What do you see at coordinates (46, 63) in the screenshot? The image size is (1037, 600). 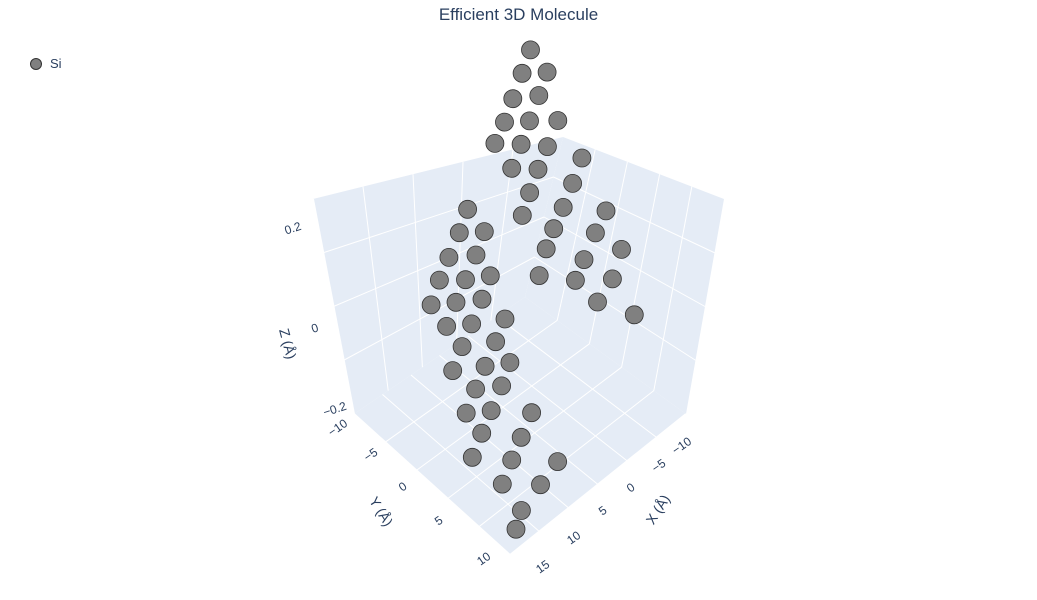 I see `legend: Si` at bounding box center [46, 63].